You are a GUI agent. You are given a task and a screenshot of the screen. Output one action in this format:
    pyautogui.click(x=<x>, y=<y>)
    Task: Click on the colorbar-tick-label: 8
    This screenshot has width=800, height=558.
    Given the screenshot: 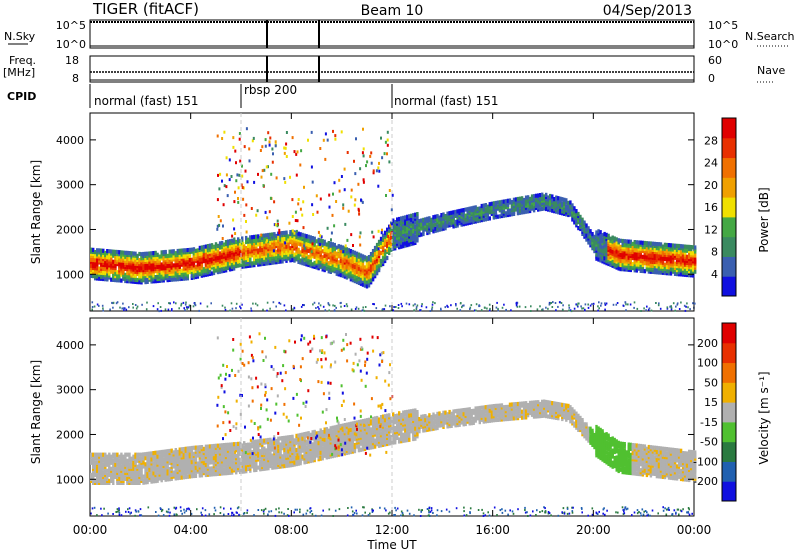 What is the action you would take?
    pyautogui.click(x=714, y=252)
    